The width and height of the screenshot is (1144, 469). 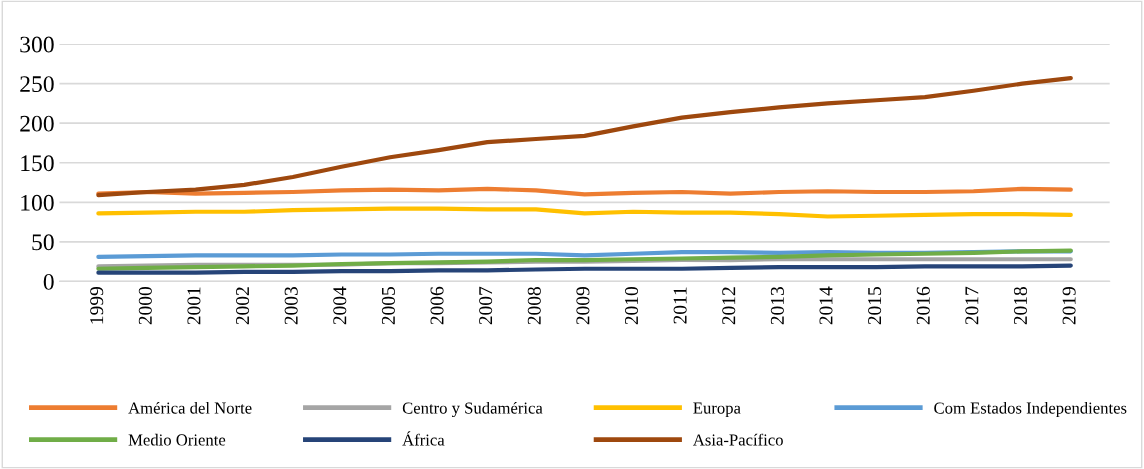 What do you see at coordinates (190, 407) in the screenshot?
I see `legend-label: América del Norte` at bounding box center [190, 407].